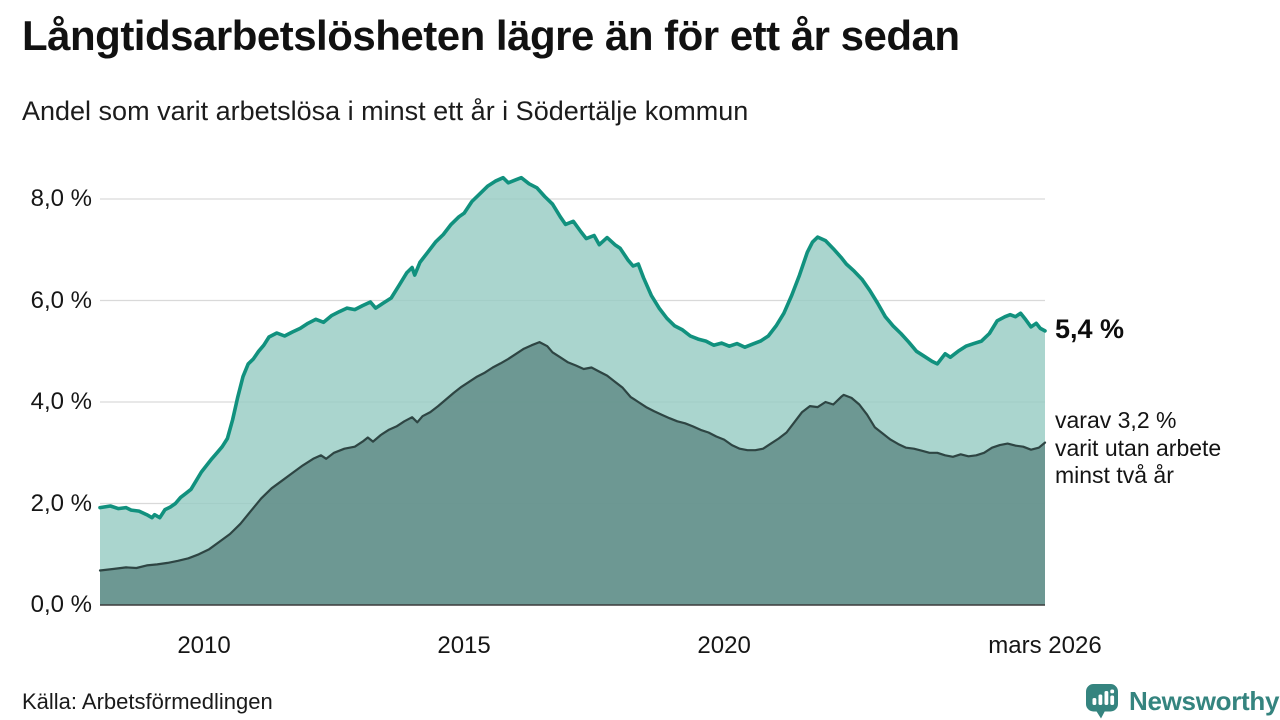  What do you see at coordinates (204, 645) in the screenshot?
I see `x-tick-label: 2010` at bounding box center [204, 645].